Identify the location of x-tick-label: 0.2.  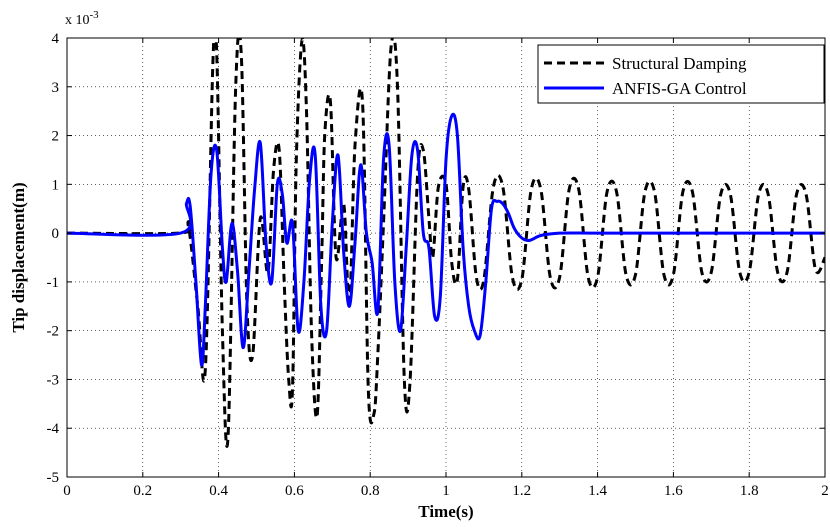
(142, 491).